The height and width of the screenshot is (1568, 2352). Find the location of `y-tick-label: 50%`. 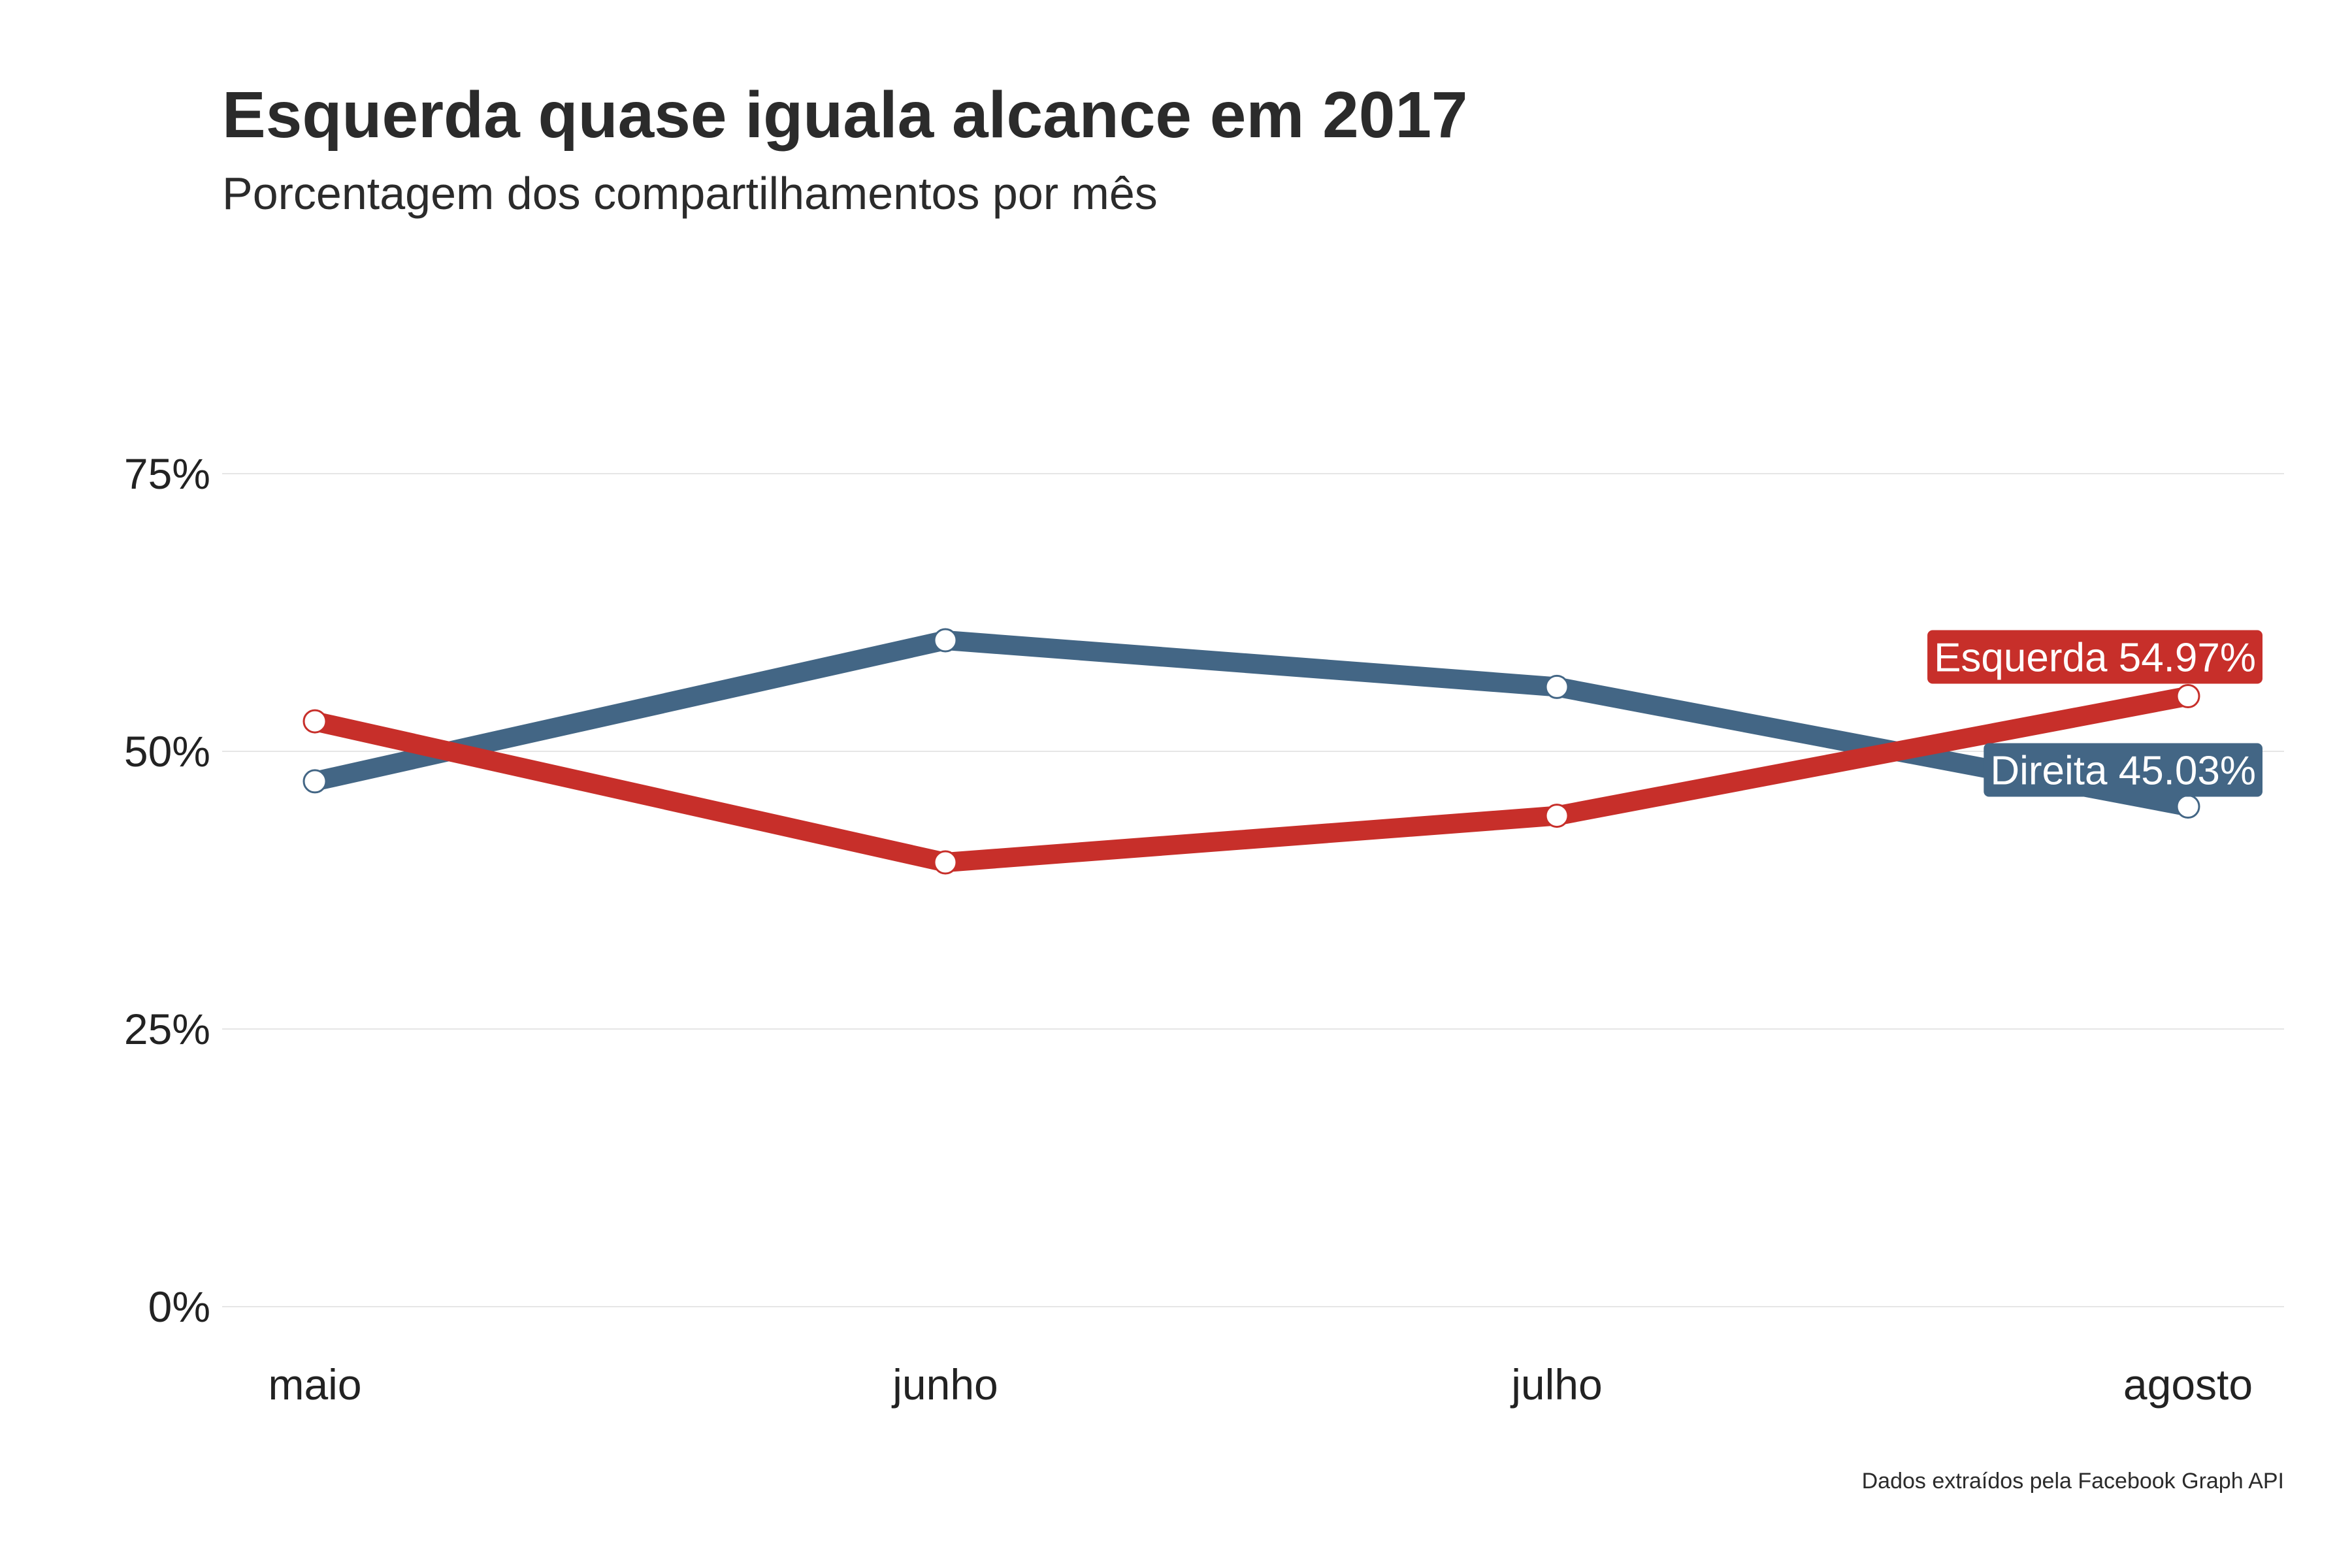

y-tick-label: 50% is located at coordinates (167, 751).